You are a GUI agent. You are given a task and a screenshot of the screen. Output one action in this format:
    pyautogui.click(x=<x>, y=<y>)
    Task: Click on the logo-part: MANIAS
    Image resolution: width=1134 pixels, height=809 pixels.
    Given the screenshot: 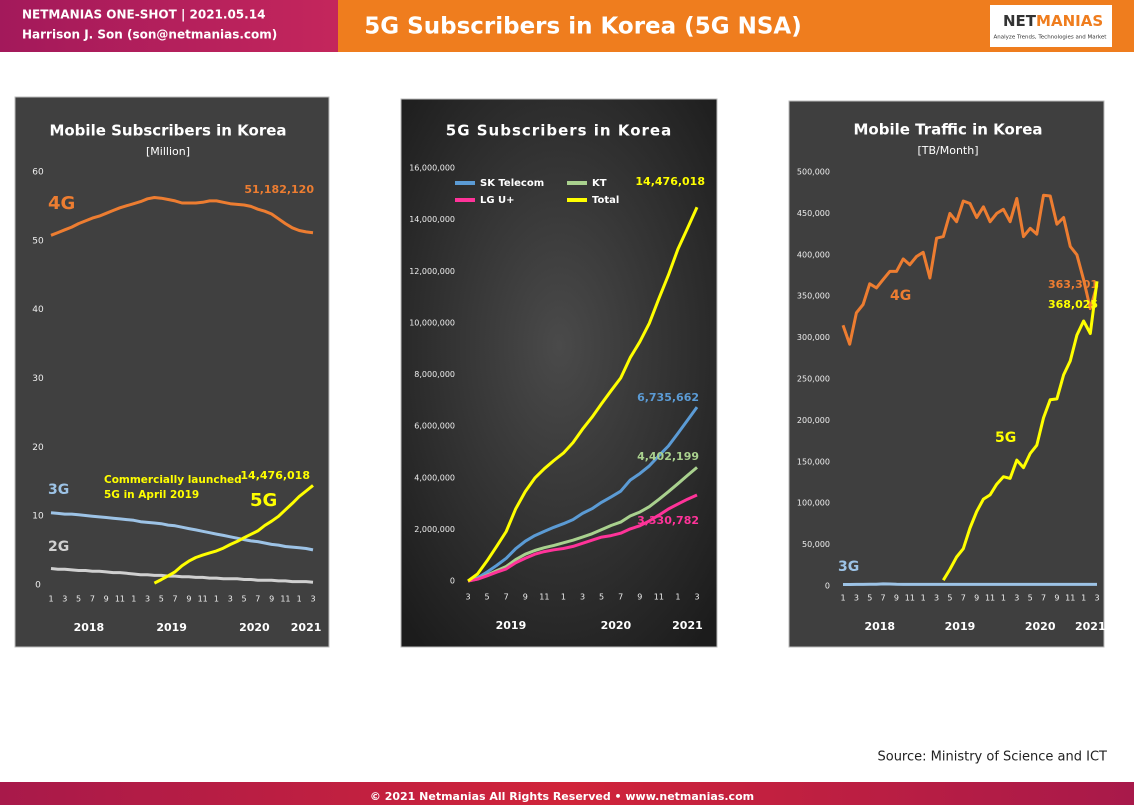 What is the action you would take?
    pyautogui.click(x=1069, y=21)
    